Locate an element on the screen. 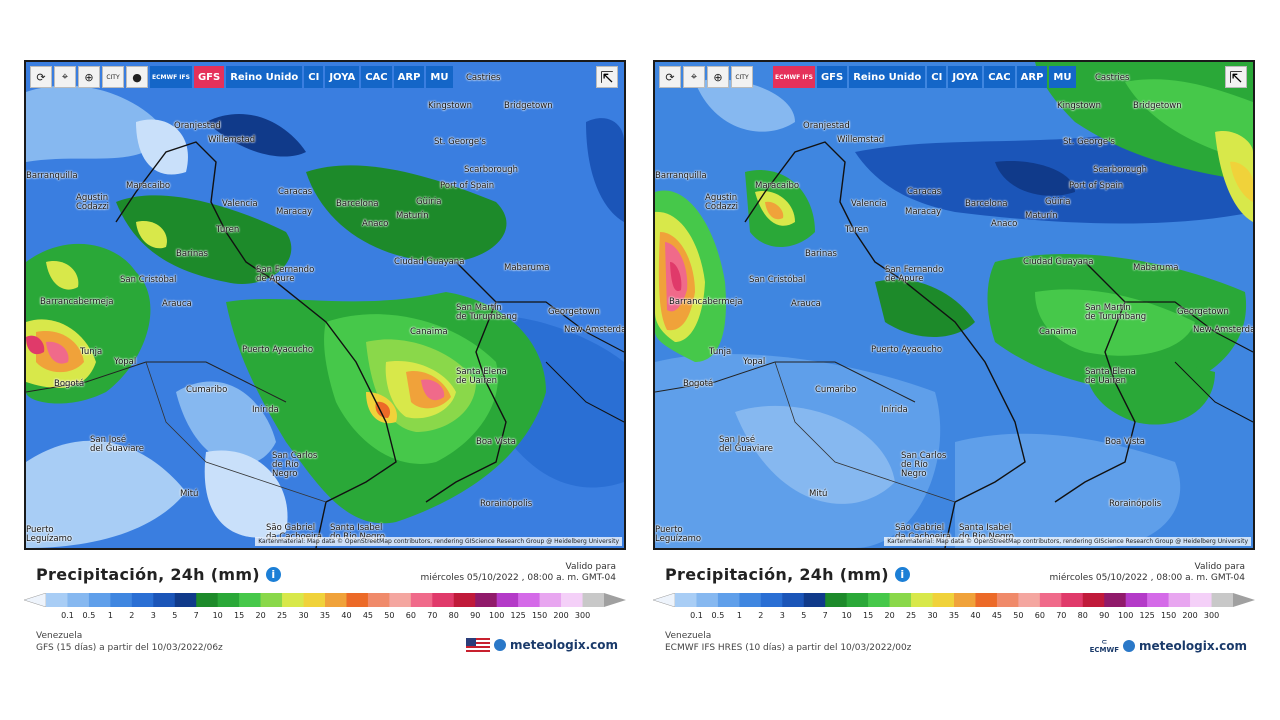  scale-tick-label: 2 is located at coordinates (132, 615).